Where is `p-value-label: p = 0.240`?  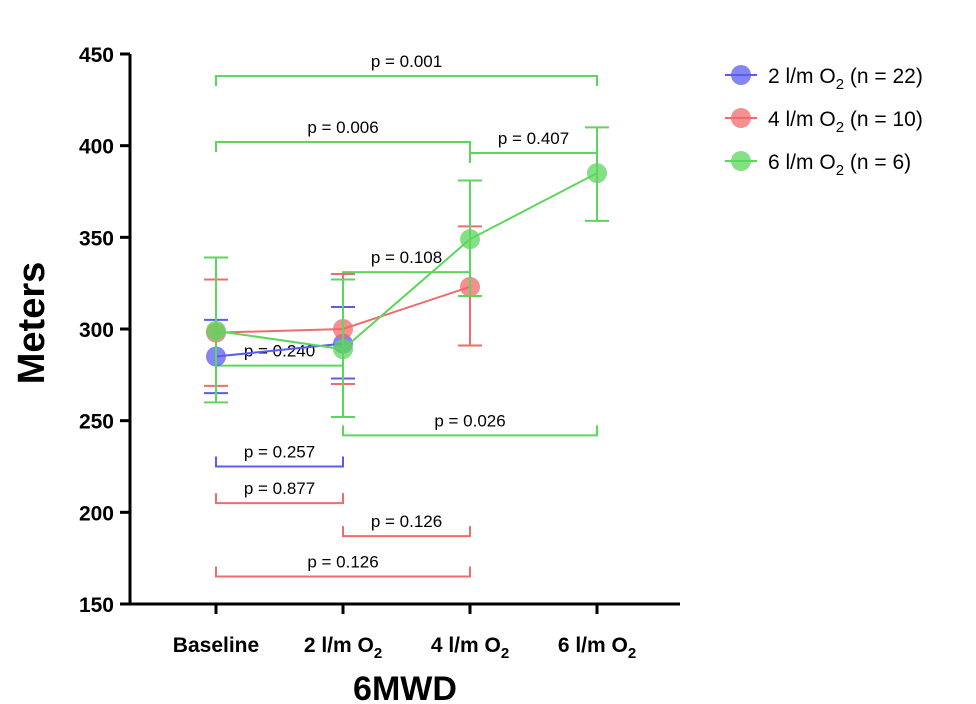
p-value-label: p = 0.240 is located at coordinates (279, 351).